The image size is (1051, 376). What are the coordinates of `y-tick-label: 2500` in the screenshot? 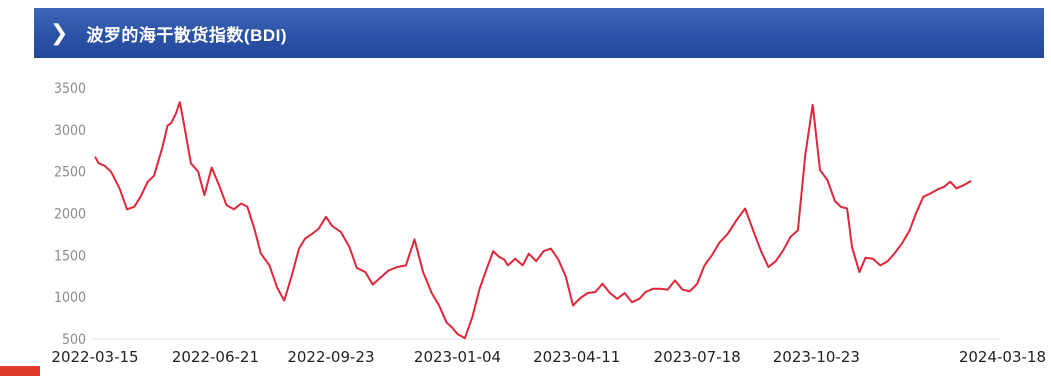 It's located at (70, 173).